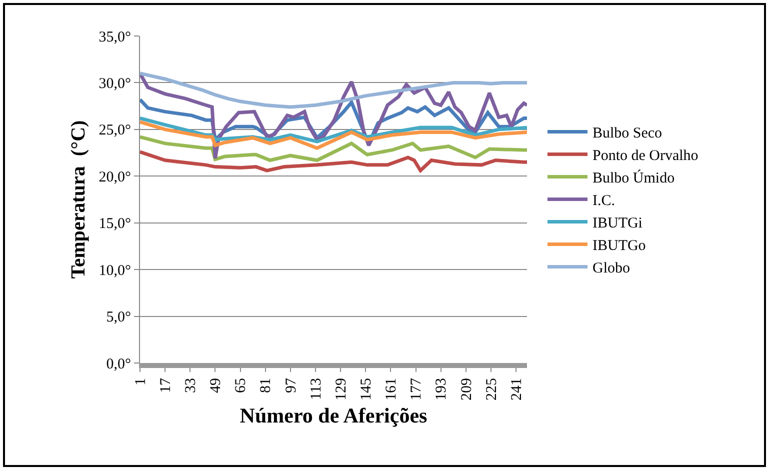 The width and height of the screenshot is (769, 470). I want to click on legend-label: Bulbo Úmido, so click(633, 178).